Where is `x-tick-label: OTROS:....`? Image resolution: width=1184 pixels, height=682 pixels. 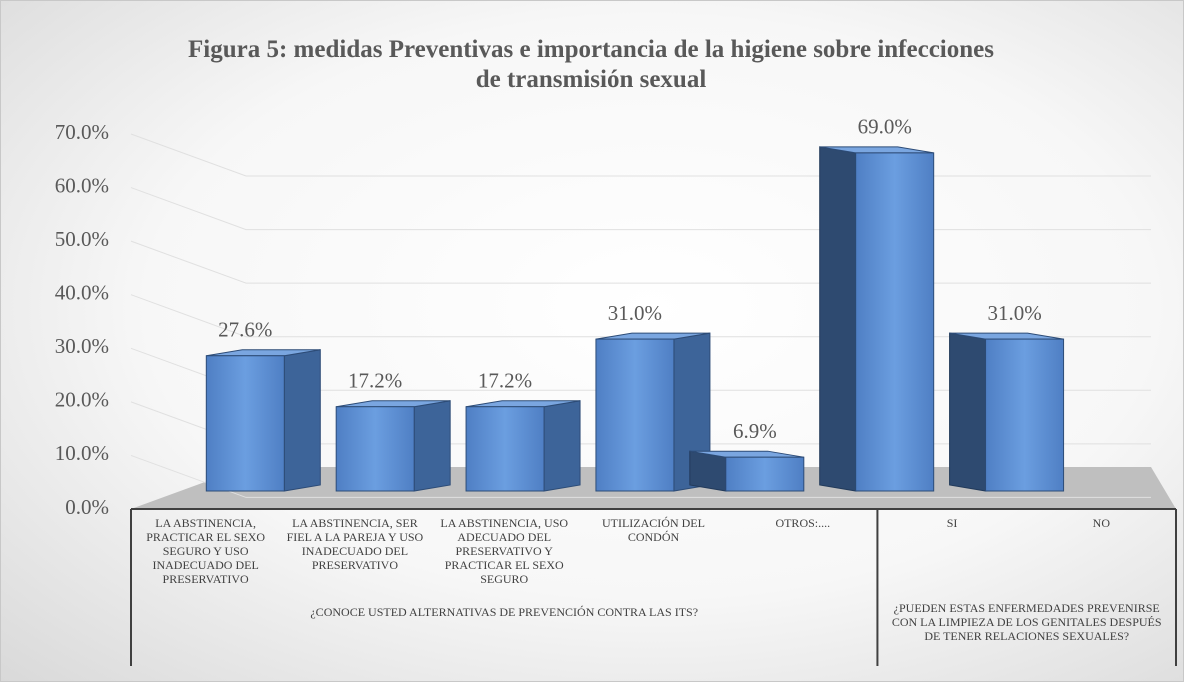 x-tick-label: OTROS:.... is located at coordinates (803, 523).